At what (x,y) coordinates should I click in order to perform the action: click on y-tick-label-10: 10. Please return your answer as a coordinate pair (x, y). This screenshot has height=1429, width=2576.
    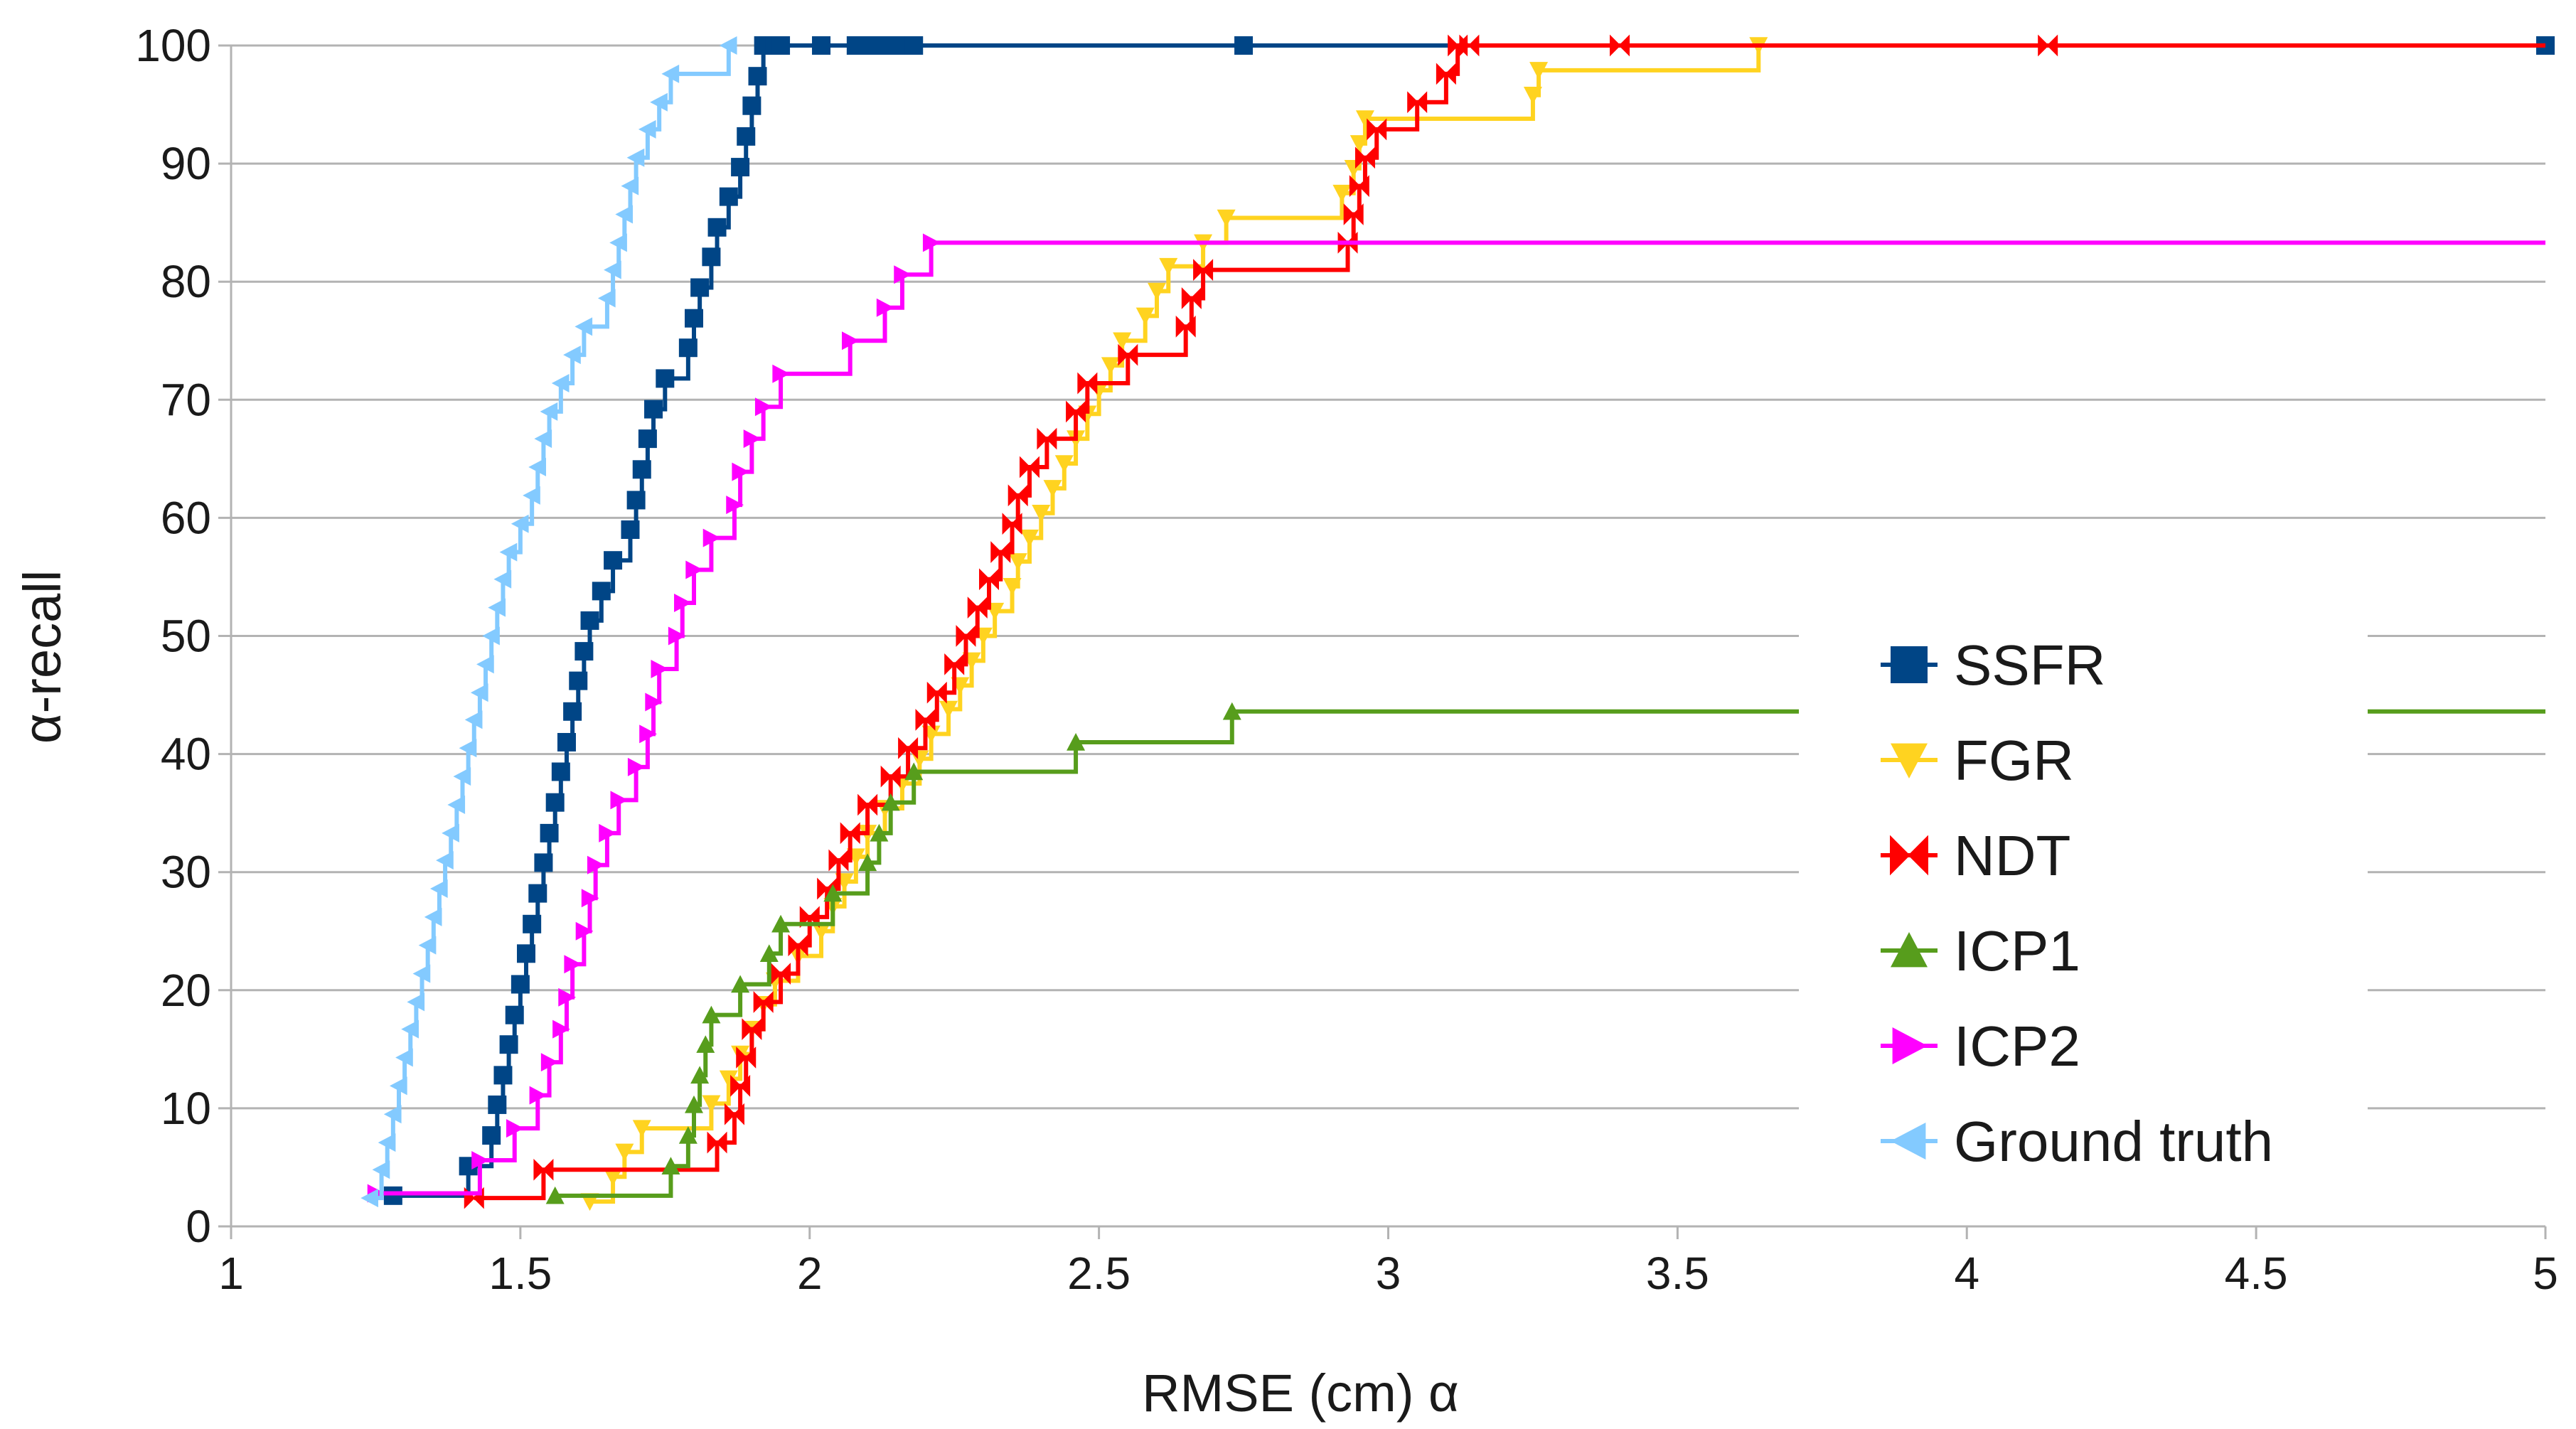
    Looking at the image, I should click on (186, 1108).